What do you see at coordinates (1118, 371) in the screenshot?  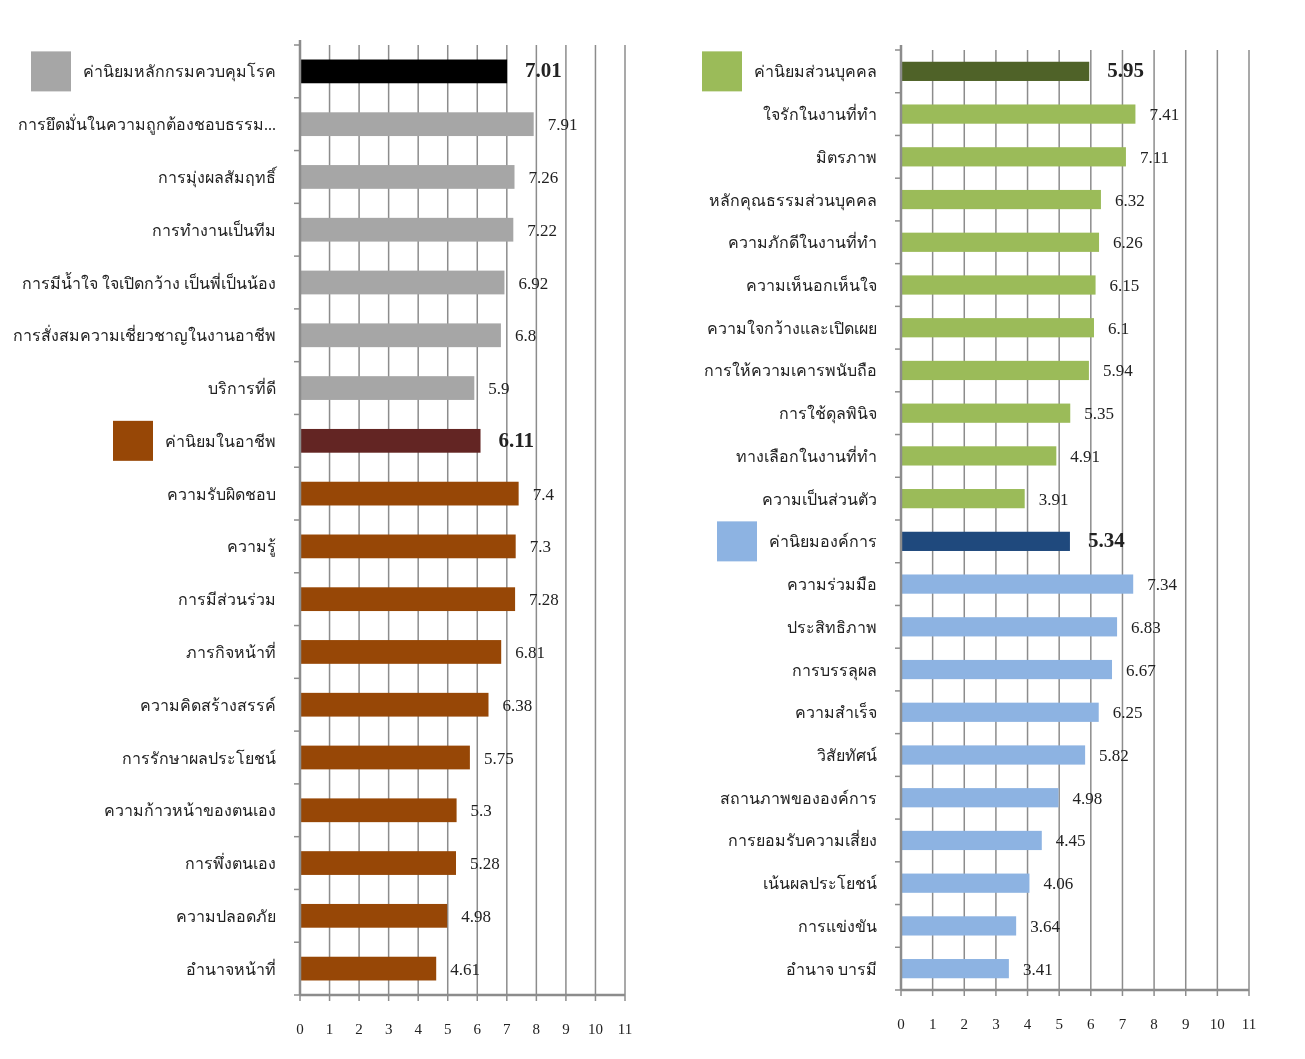 I see `data-label: 5.94` at bounding box center [1118, 371].